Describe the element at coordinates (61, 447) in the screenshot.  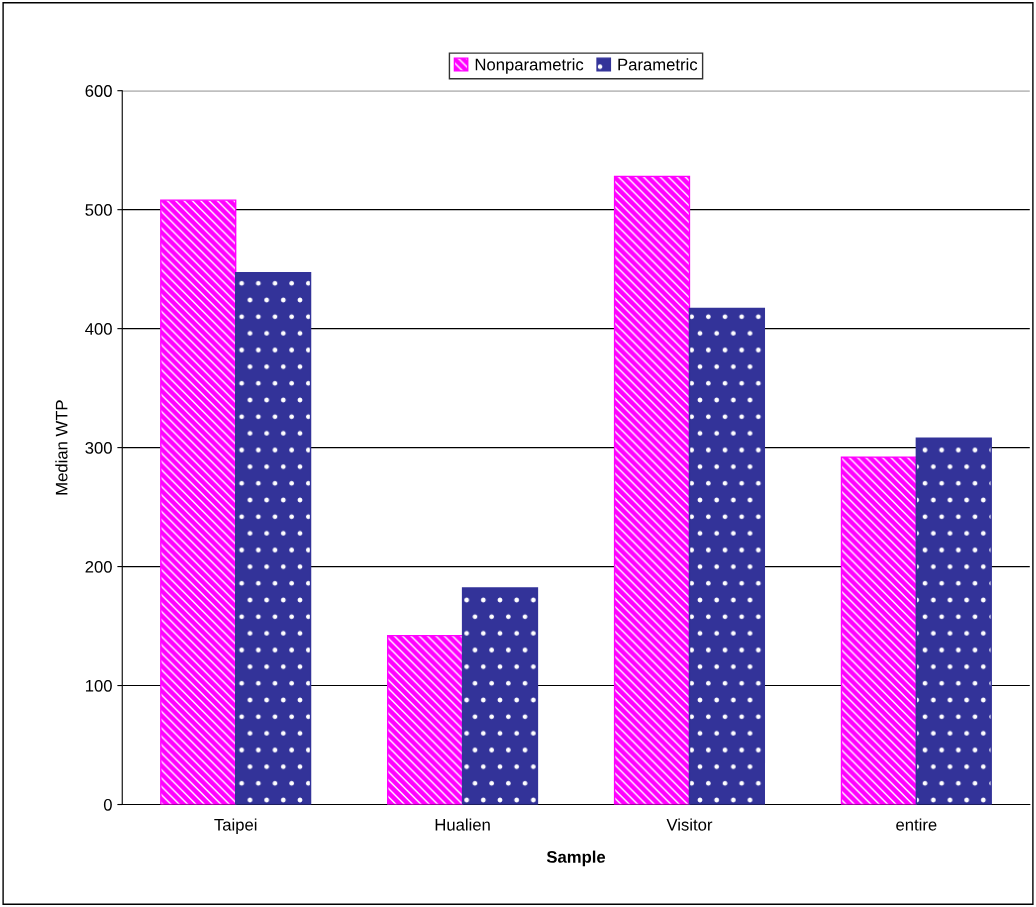
I see `y-axis-title: Median WTP` at that location.